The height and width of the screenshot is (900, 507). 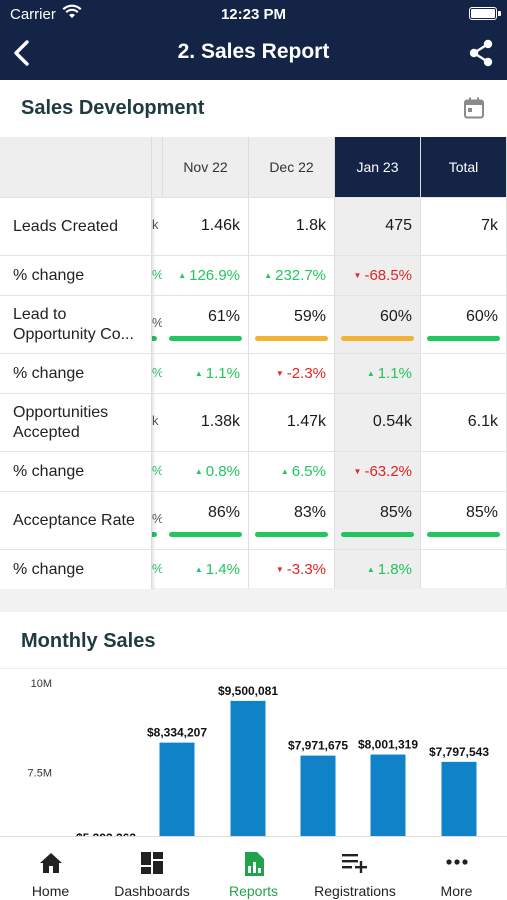 What do you see at coordinates (50, 863) in the screenshot?
I see `home-icon` at bounding box center [50, 863].